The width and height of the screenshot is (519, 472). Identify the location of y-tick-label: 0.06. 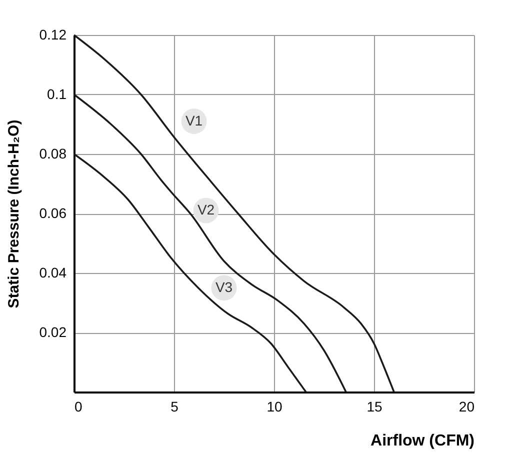
(53, 213).